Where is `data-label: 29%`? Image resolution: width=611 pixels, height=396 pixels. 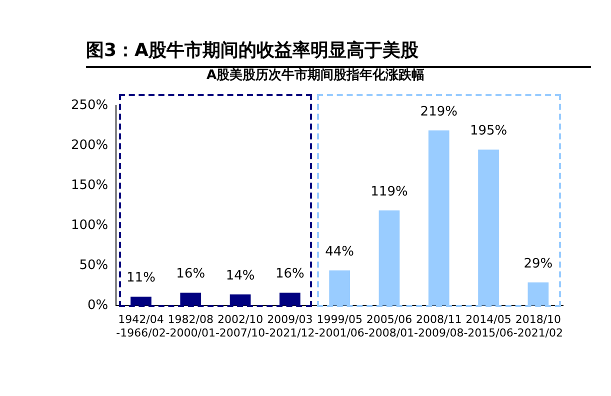
data-label: 29% is located at coordinates (538, 264).